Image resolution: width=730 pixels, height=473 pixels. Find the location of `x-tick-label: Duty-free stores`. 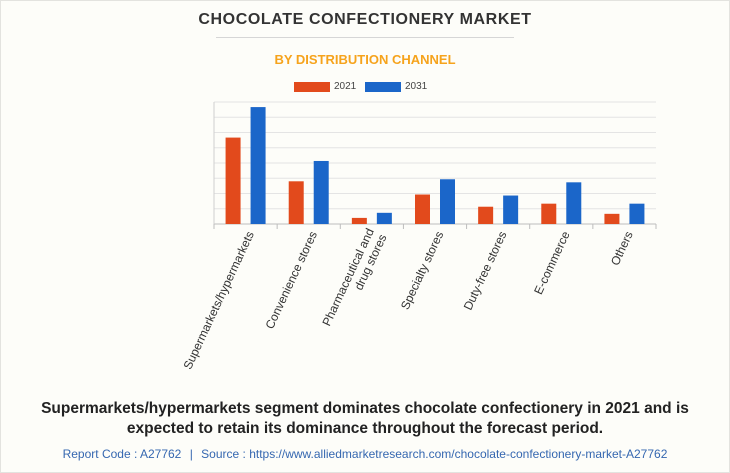

x-tick-label: Duty-free stores is located at coordinates (485, 270).